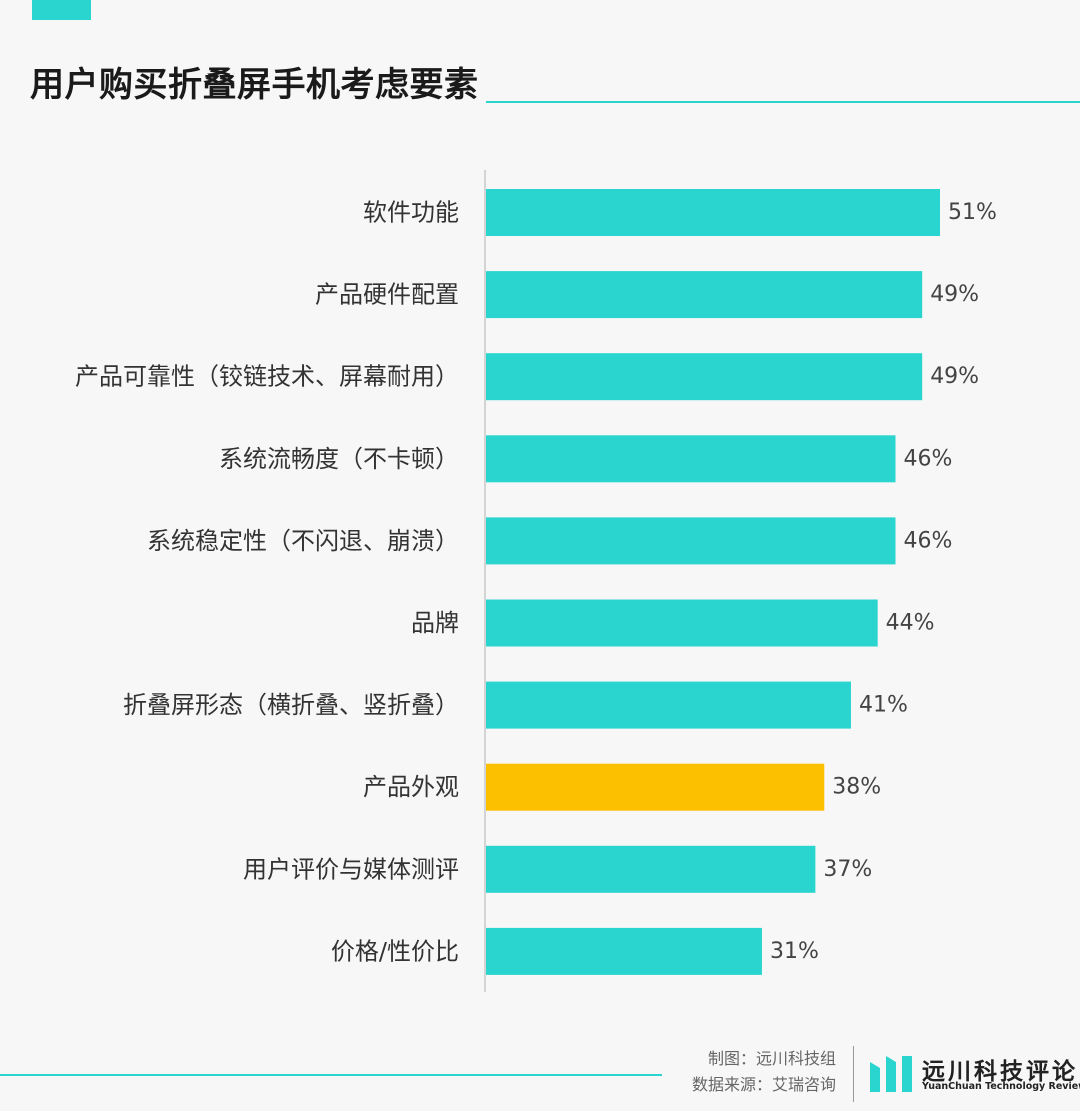 The width and height of the screenshot is (1080, 1111). Describe the element at coordinates (411, 787) in the screenshot. I see `category-label: 产品外观` at that location.